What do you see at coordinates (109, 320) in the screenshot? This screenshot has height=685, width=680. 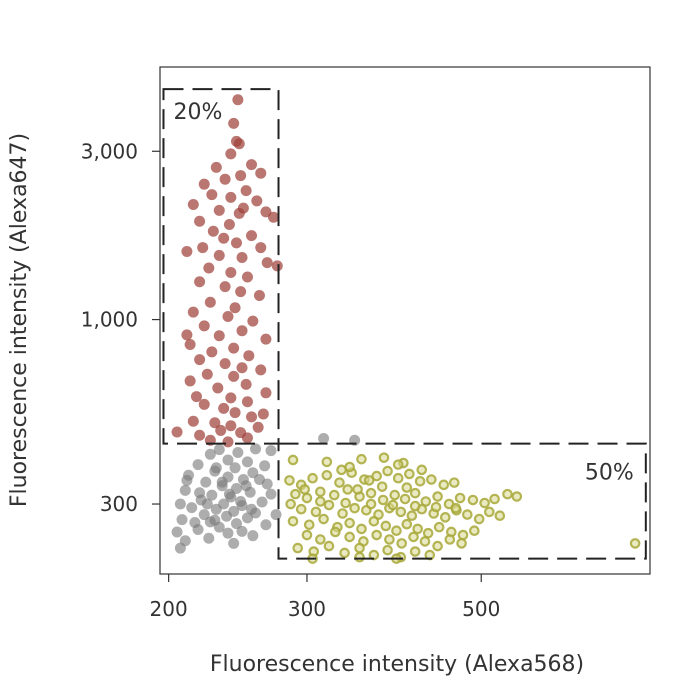 I see `y-tick-label: 1,000` at bounding box center [109, 320].